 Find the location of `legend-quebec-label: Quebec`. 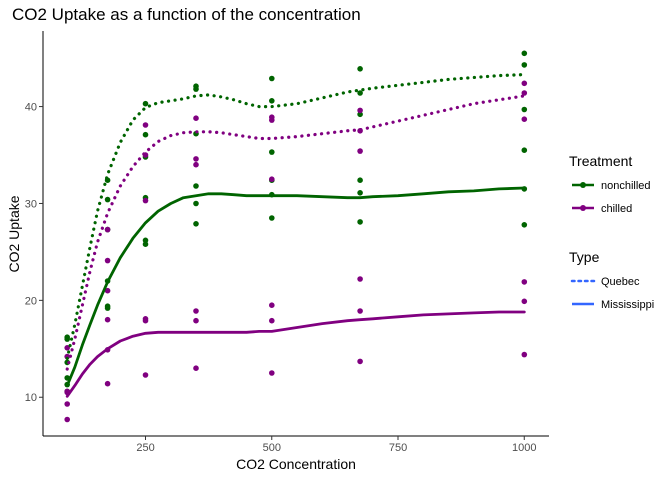

legend-quebec-label: Quebec is located at coordinates (620, 282).